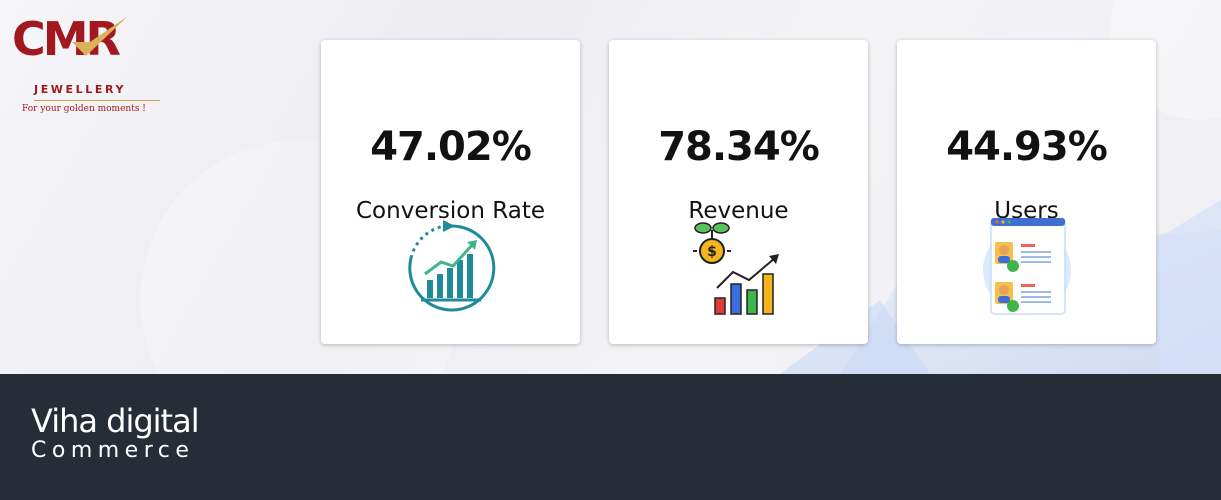  I want to click on growth-chart-icon, so click(451, 266).